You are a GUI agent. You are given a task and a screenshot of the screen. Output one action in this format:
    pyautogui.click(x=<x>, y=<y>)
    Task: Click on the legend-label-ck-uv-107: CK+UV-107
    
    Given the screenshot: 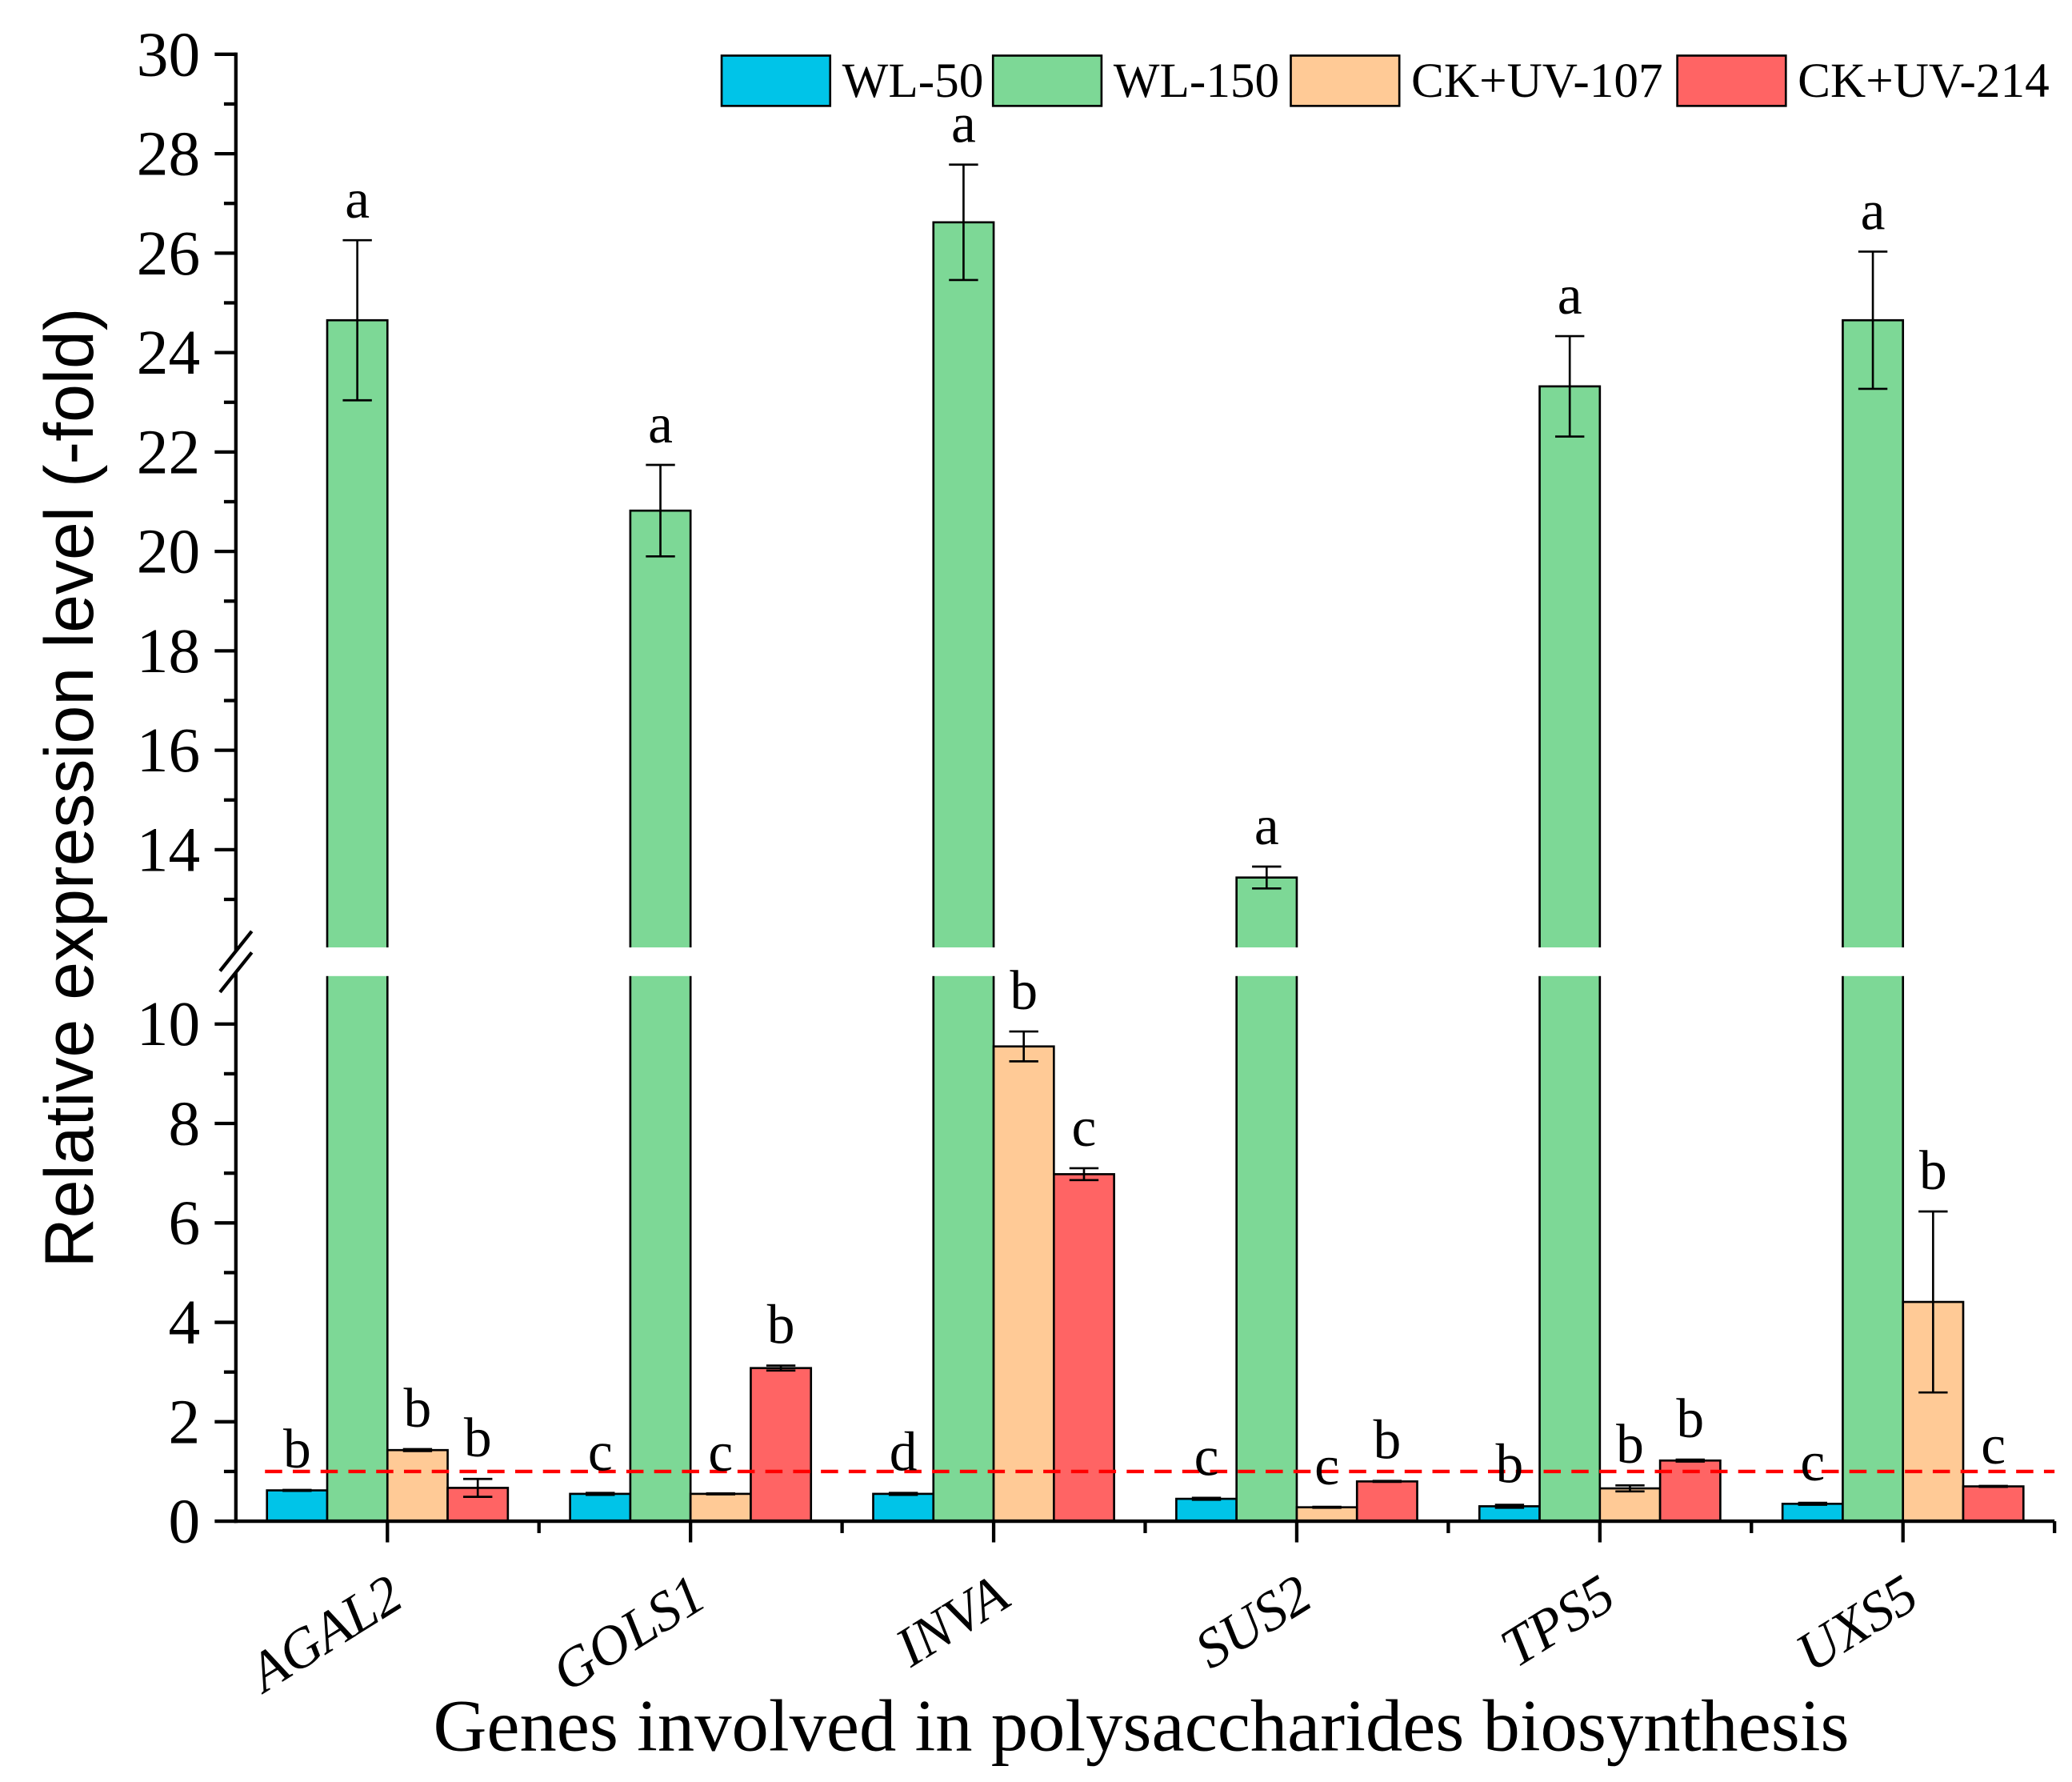 What is the action you would take?
    pyautogui.click(x=1537, y=81)
    